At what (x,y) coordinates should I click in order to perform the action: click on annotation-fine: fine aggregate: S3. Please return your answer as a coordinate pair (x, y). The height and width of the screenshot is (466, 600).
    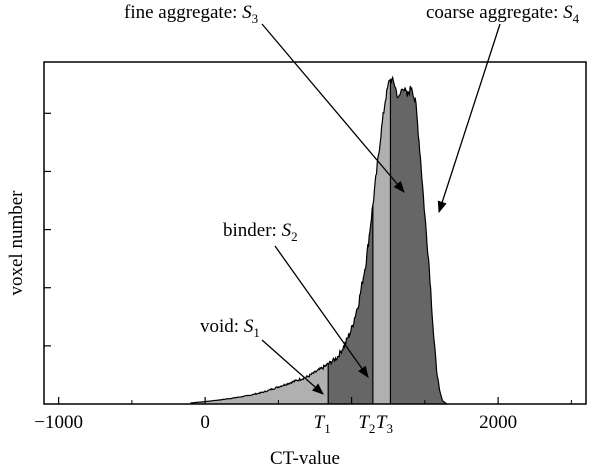
    Looking at the image, I should click on (191, 14).